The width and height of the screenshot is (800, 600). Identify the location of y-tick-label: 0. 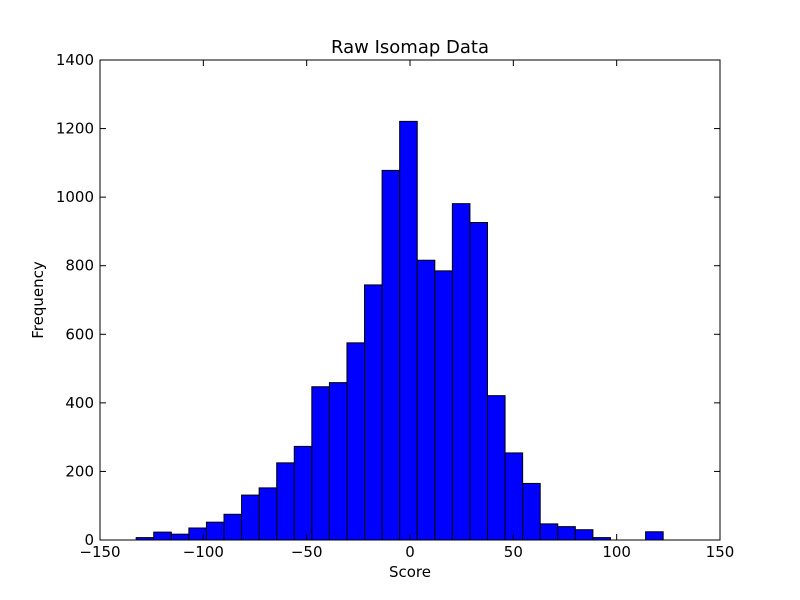
(89, 540).